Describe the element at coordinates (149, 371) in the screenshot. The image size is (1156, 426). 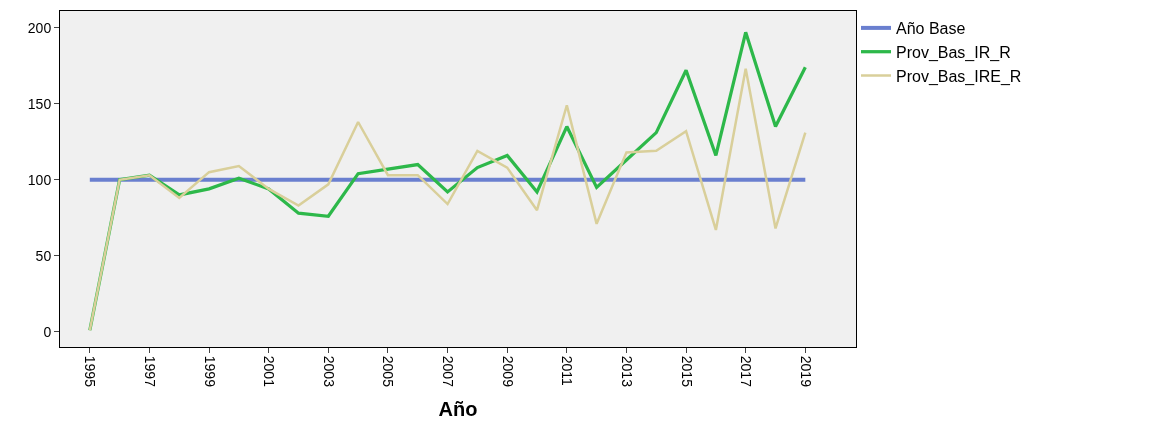
I see `x-tick-label: 1997` at that location.